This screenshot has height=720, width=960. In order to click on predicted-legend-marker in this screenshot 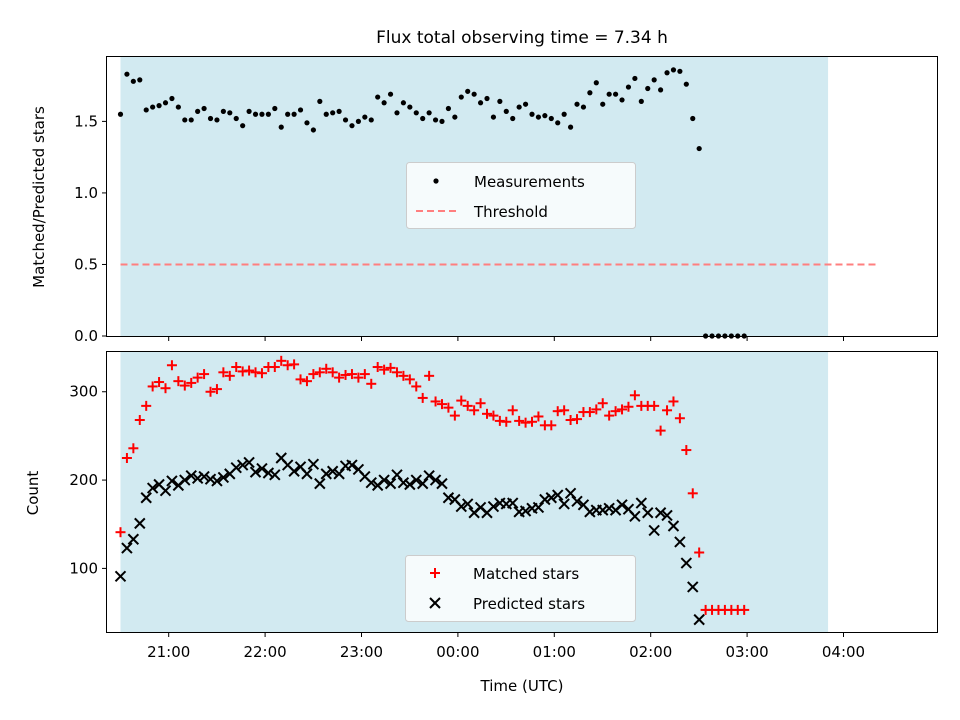, I will do `click(435, 603)`.